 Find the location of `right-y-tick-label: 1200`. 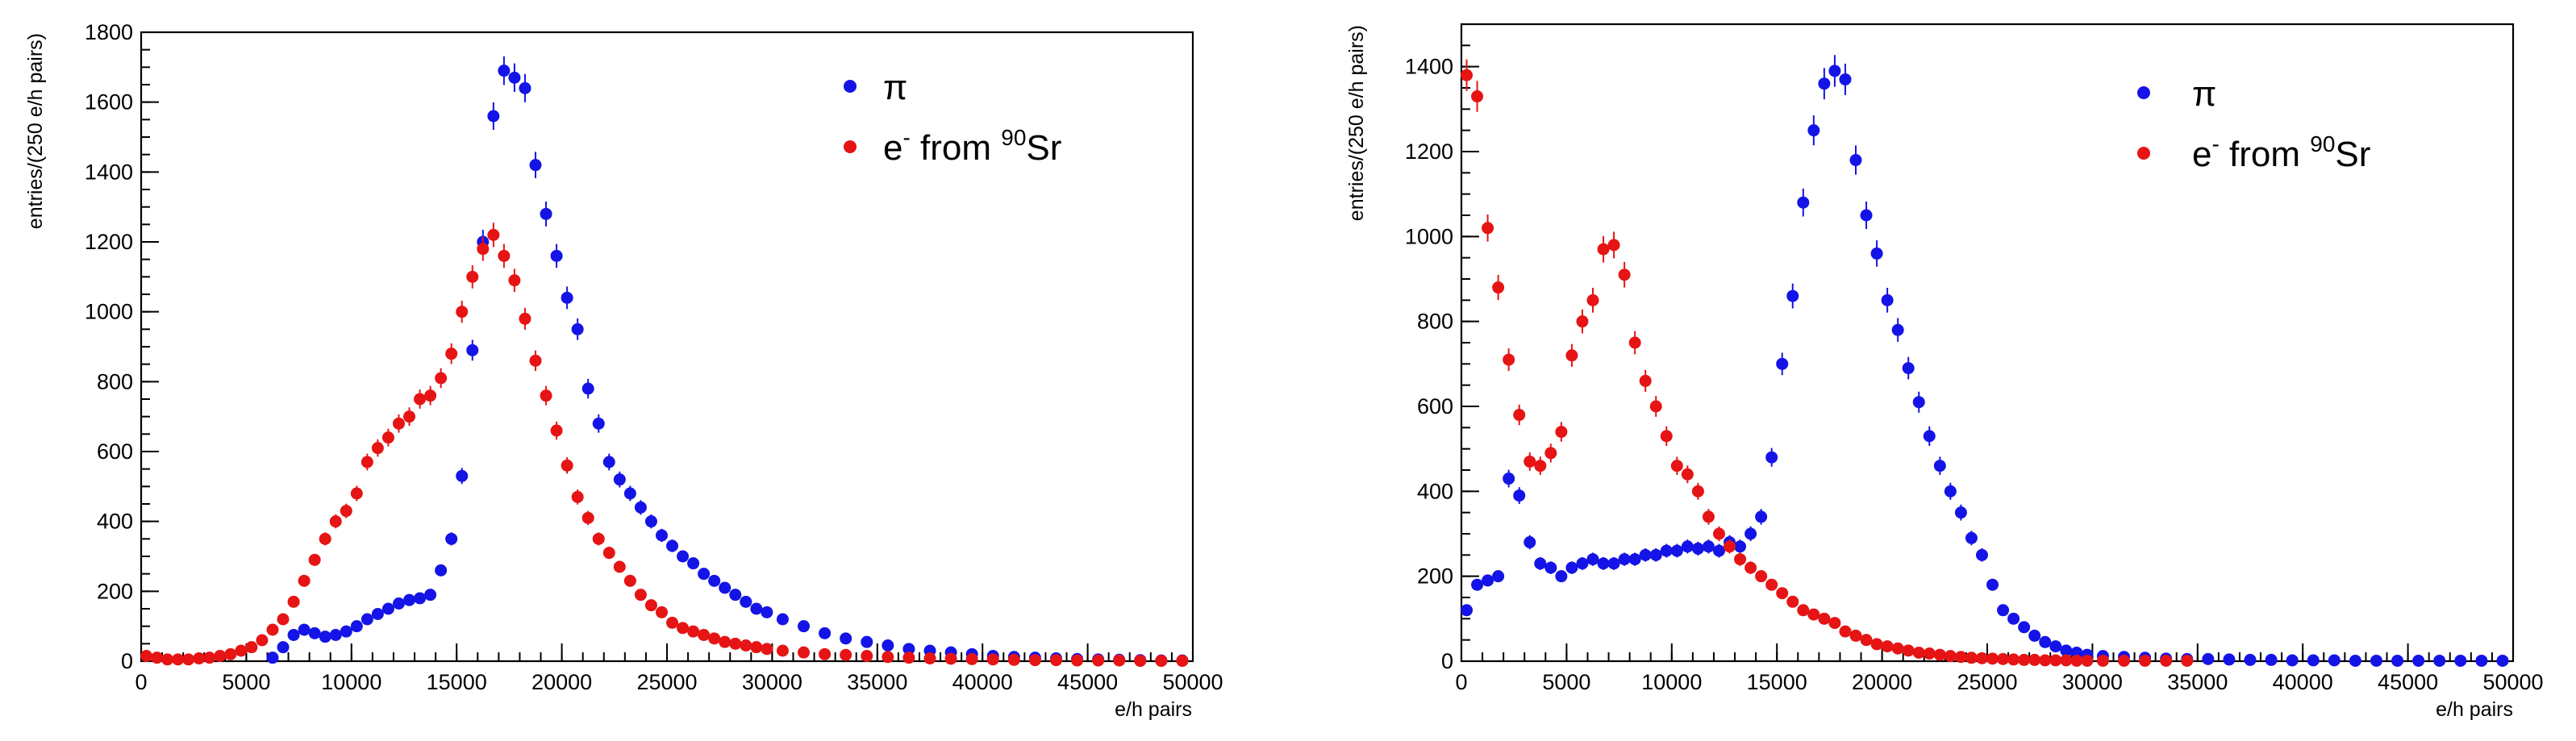

right-y-tick-label: 1200 is located at coordinates (1429, 151).